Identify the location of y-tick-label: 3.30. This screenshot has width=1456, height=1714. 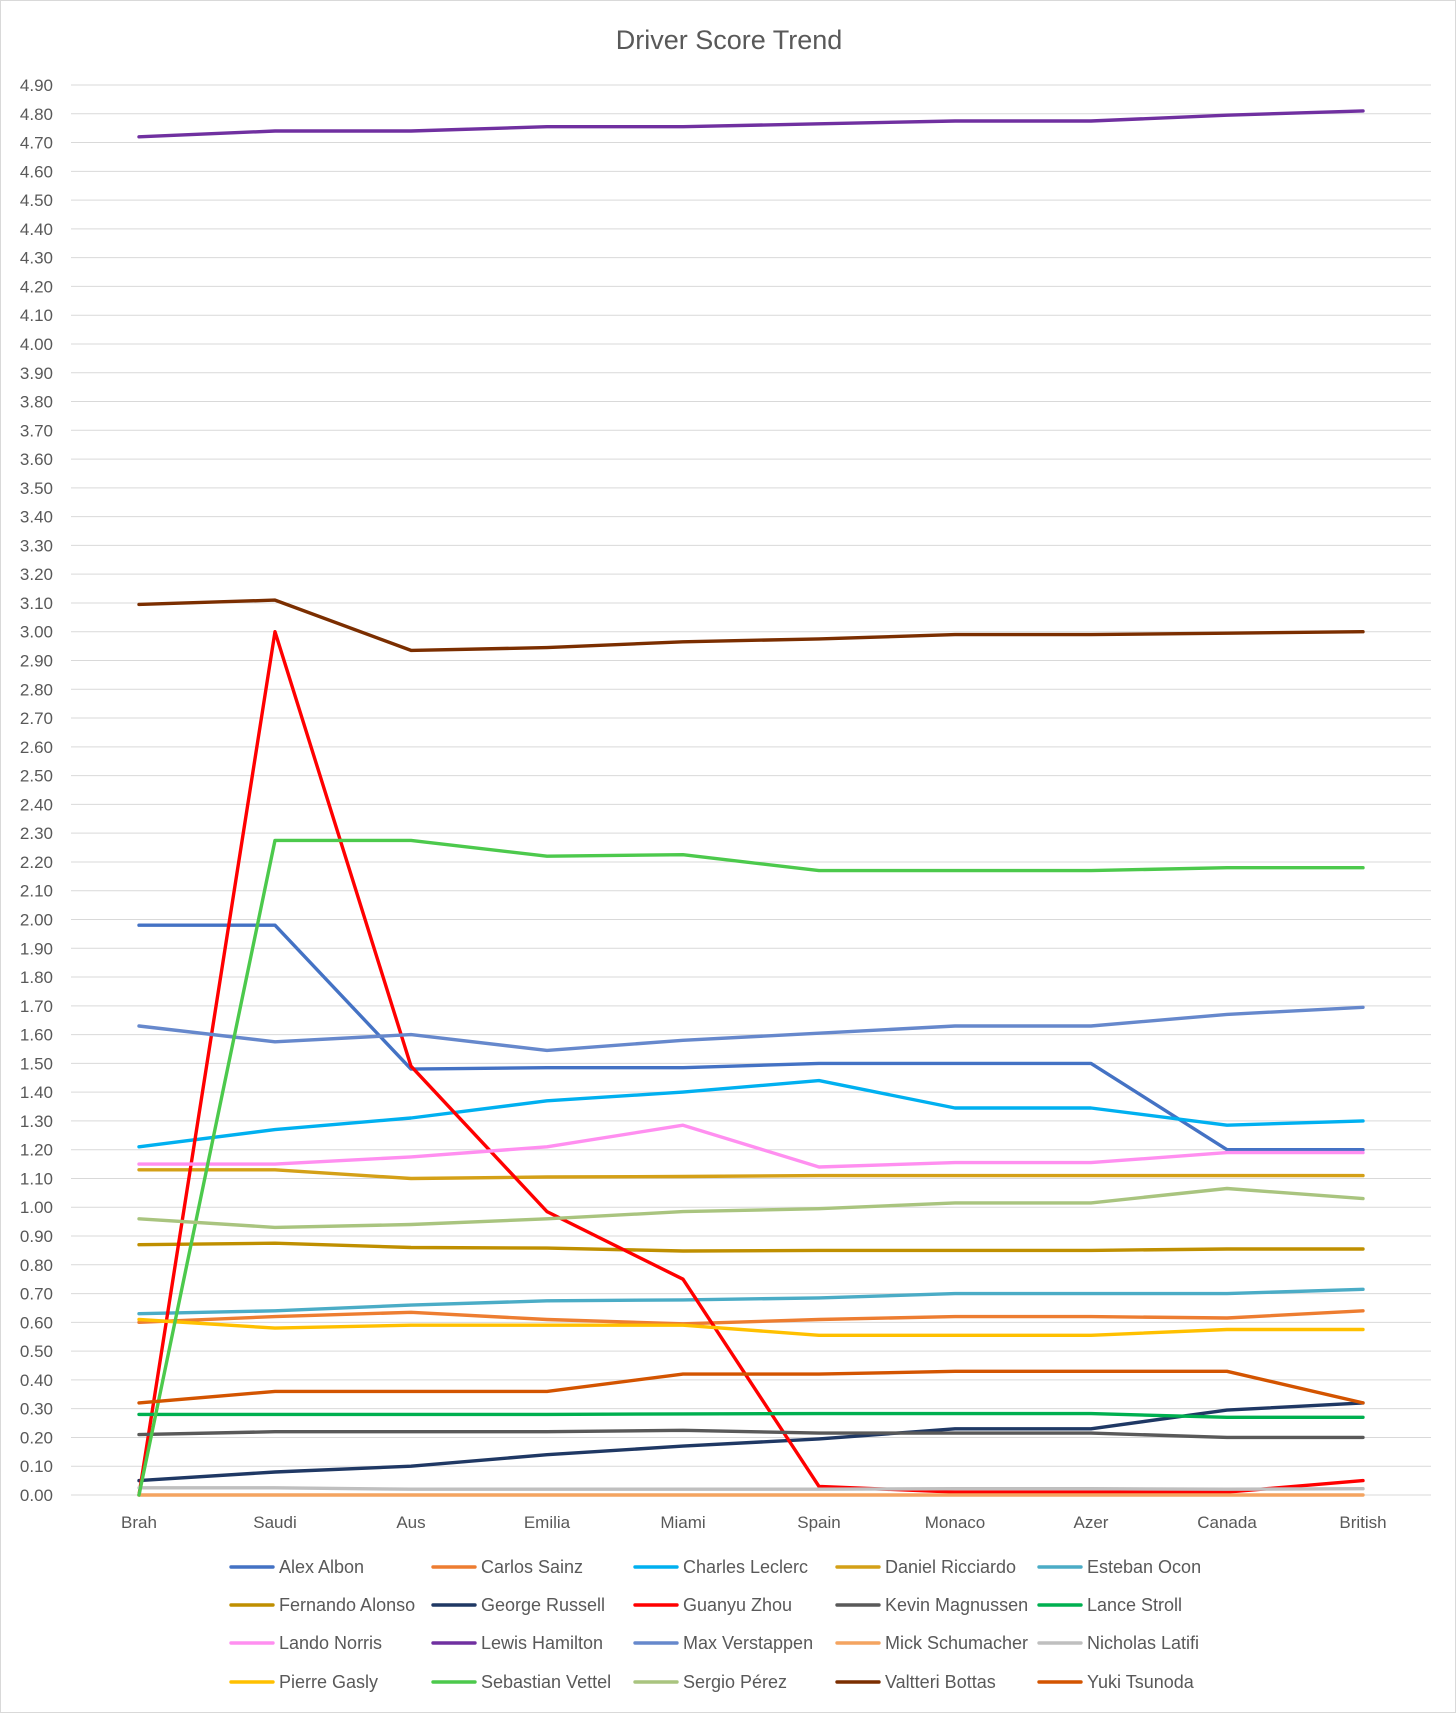
(36, 545).